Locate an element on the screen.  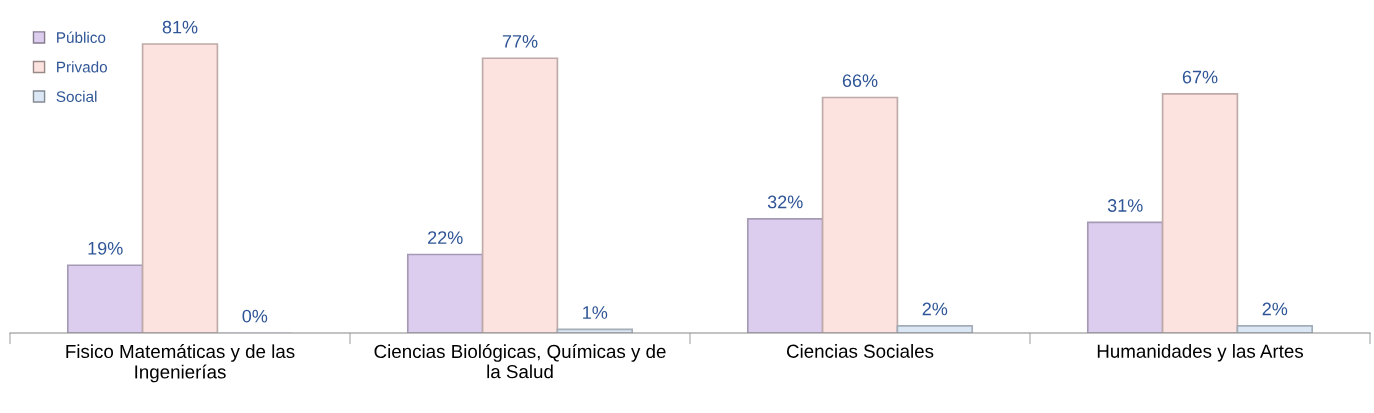
data-label: 19% is located at coordinates (105, 248).